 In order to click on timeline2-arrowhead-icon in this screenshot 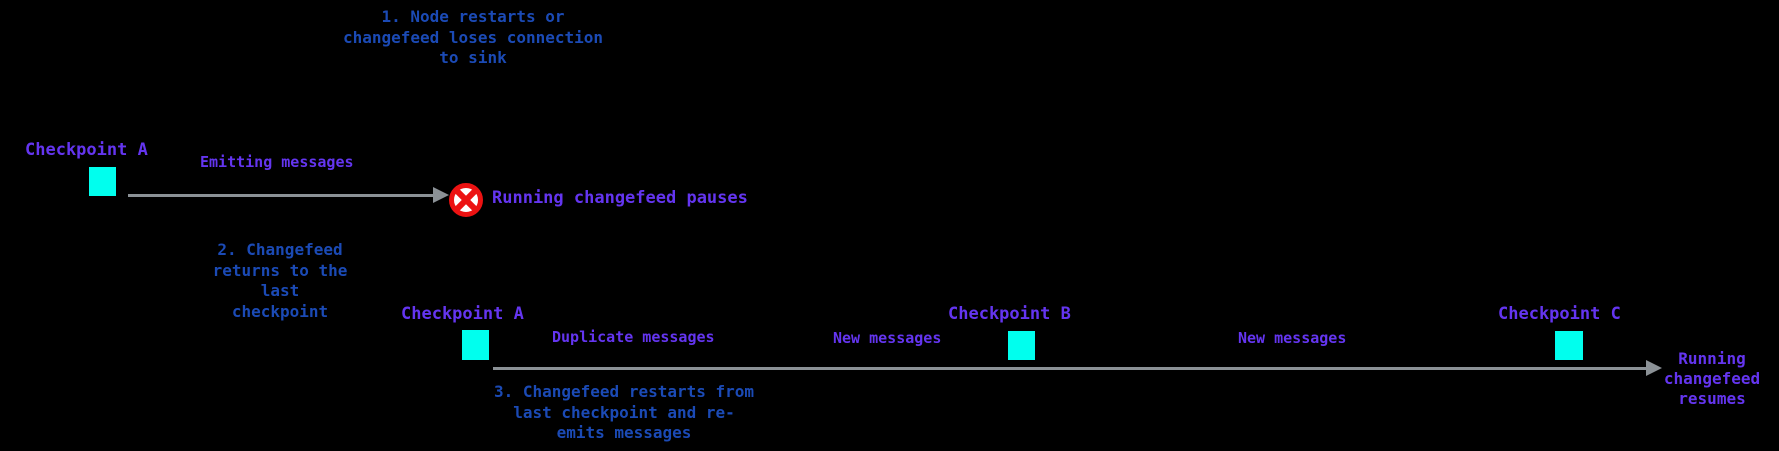, I will do `click(1654, 368)`.